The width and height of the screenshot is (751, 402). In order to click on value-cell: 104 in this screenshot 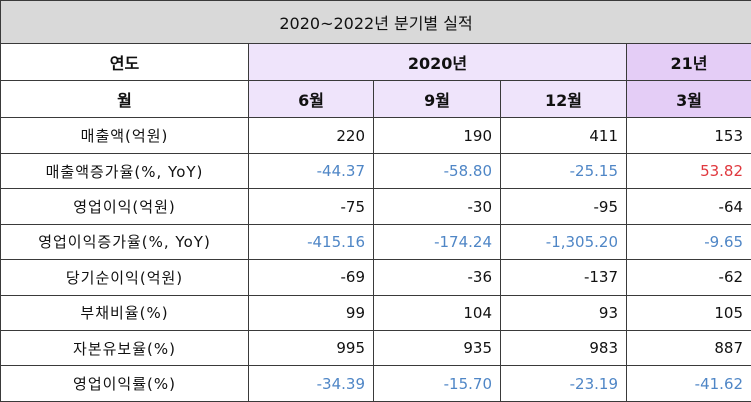, I will do `click(437, 313)`.